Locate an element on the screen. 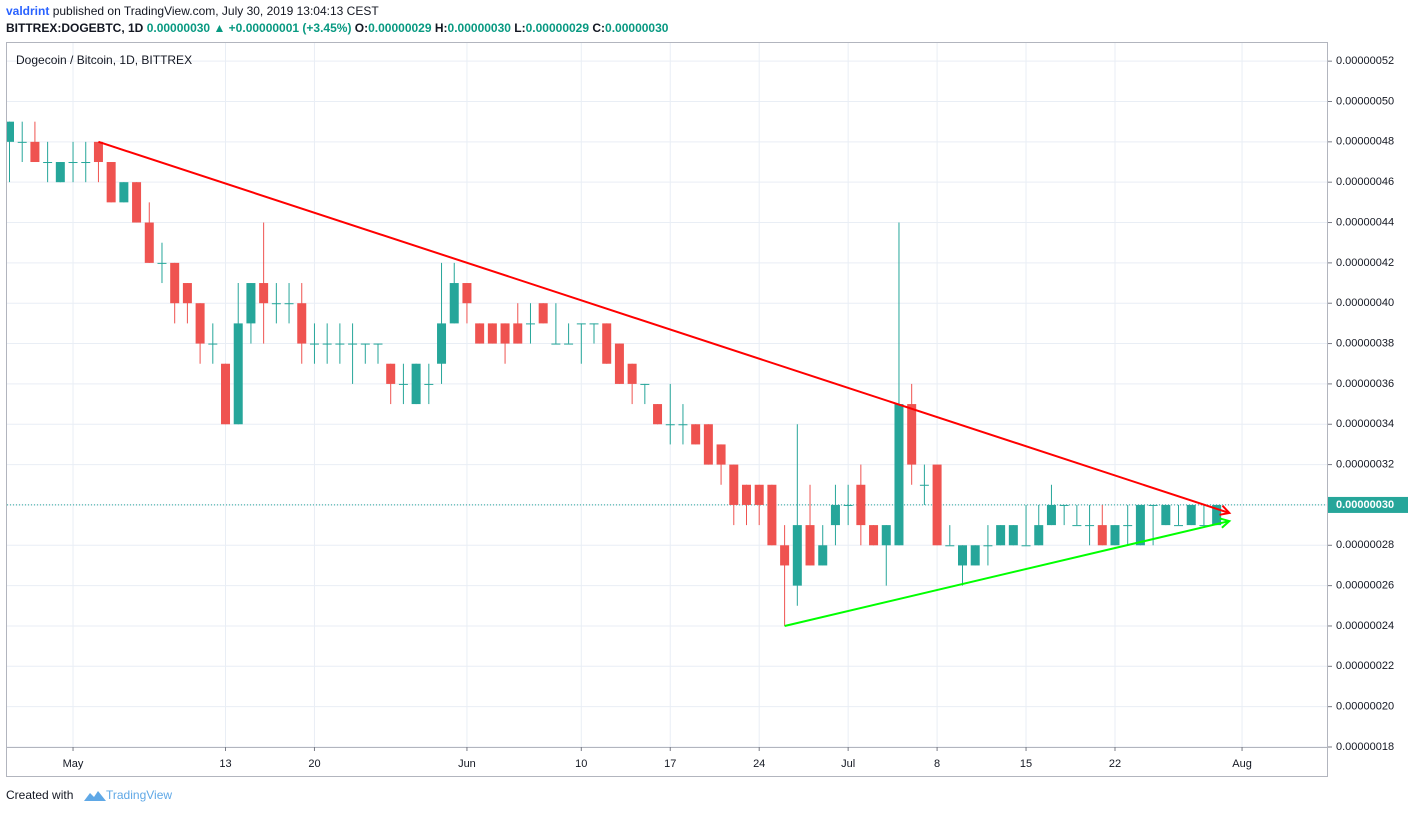  y-tick-label: 0.00000032 is located at coordinates (1365, 464).